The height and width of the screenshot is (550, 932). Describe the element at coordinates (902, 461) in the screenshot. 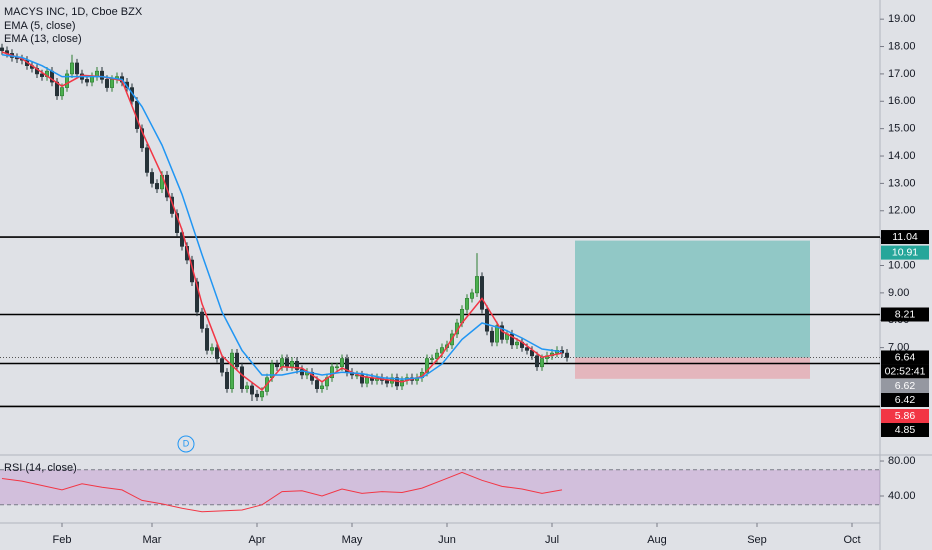

I see `rsi-y-tick-label: 80.00` at that location.